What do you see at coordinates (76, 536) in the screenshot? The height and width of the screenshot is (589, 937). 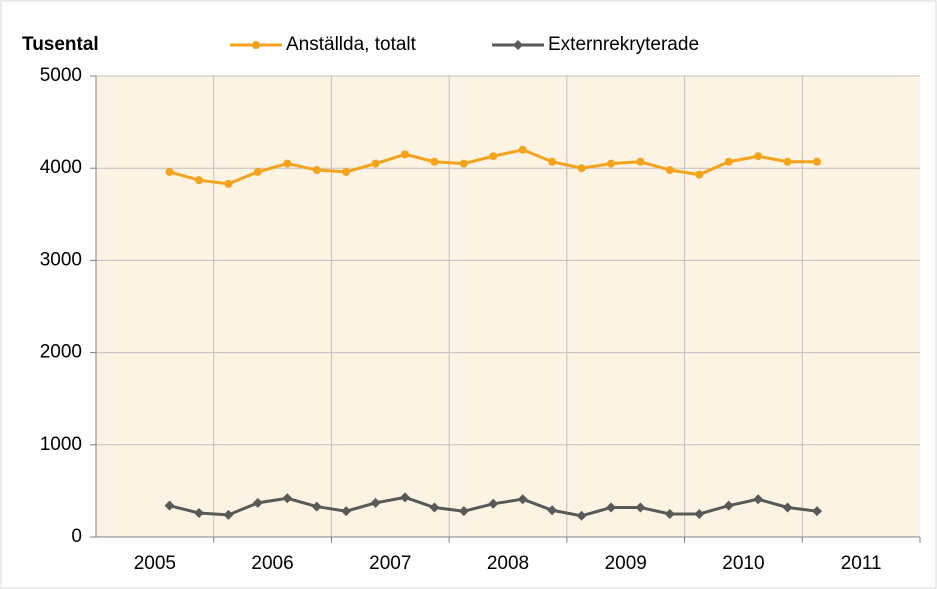 I see `y-tick-label: 0` at bounding box center [76, 536].